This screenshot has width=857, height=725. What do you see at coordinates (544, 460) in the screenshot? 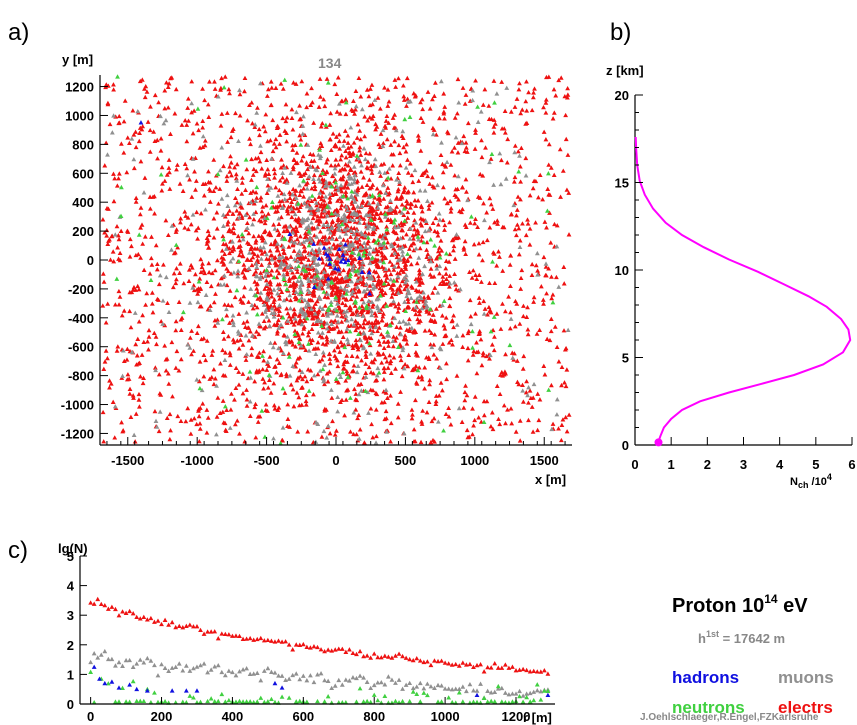
I see `x-tick-label: 1500` at bounding box center [544, 460].